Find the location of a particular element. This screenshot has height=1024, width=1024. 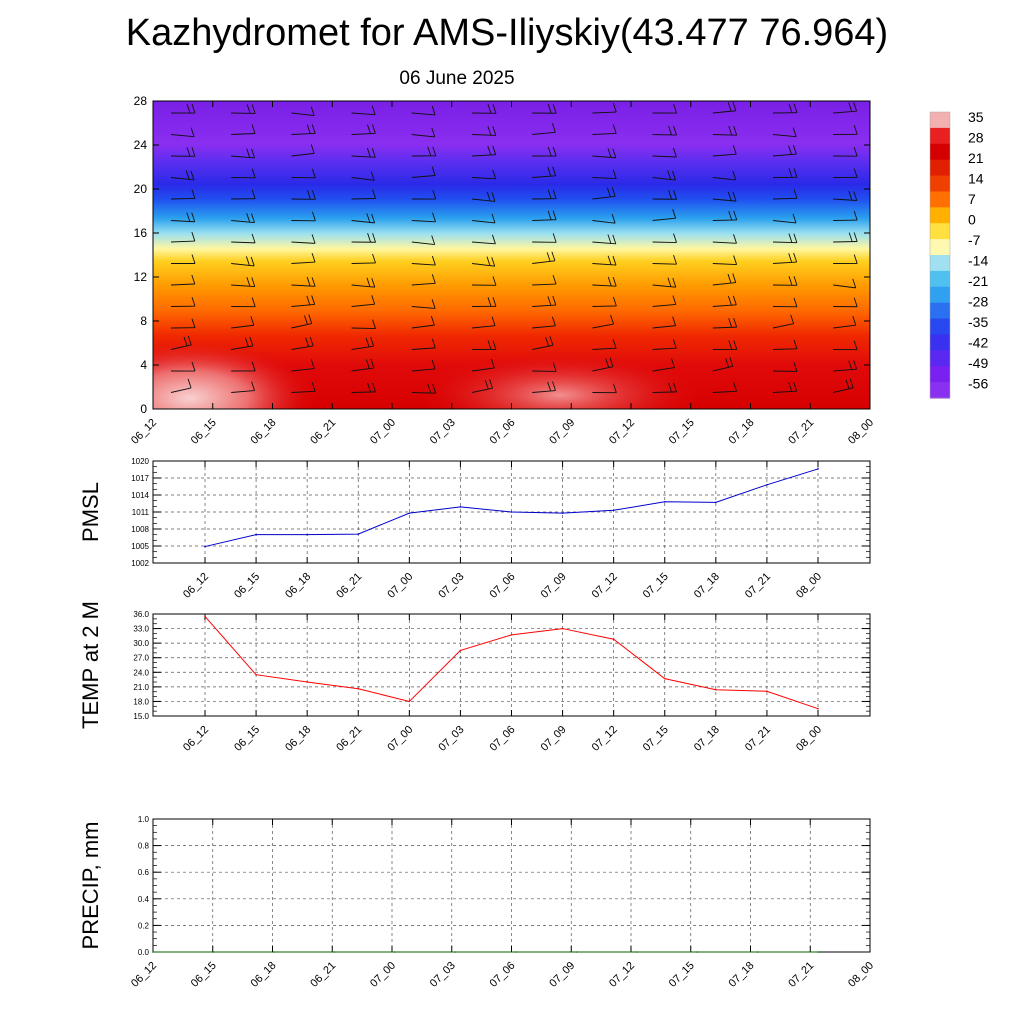

profile-x-tick-label: 06_15 is located at coordinates (204, 432).